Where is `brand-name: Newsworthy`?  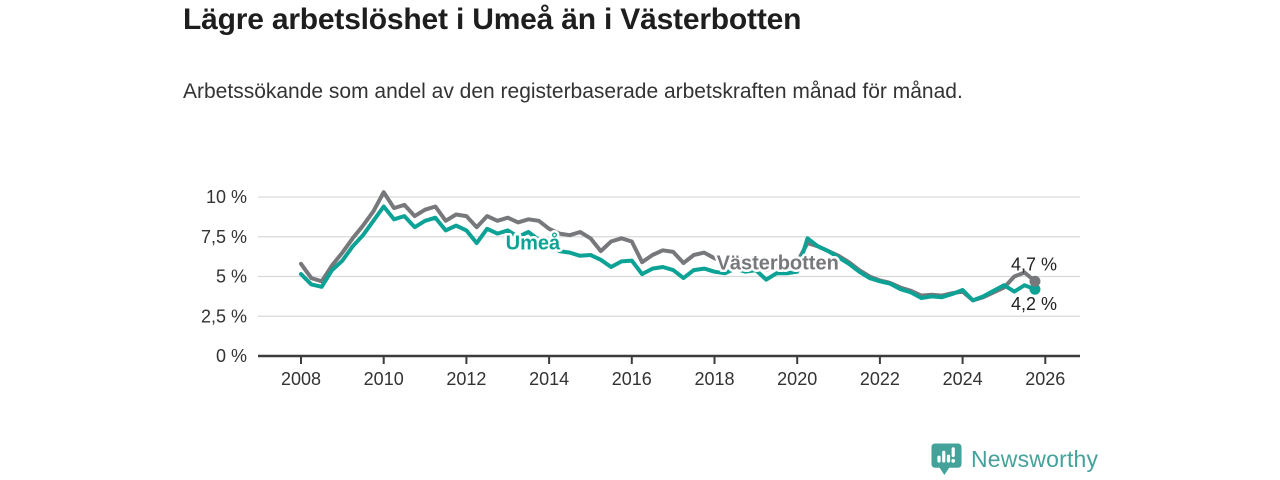
brand-name: Newsworthy is located at coordinates (1035, 459).